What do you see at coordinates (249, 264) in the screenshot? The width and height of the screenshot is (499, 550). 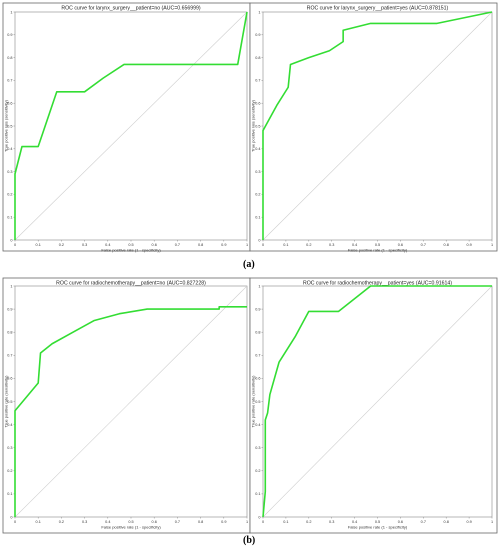 I see `panel-label-a: (a)` at bounding box center [249, 264].